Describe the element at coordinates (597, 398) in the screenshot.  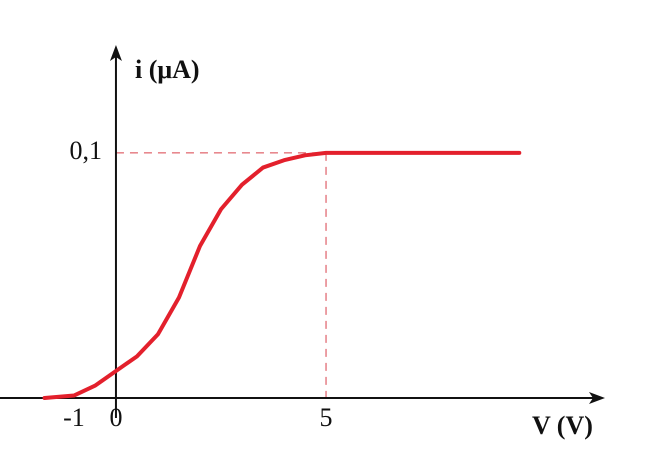
I see `x-axis-arrow` at that location.